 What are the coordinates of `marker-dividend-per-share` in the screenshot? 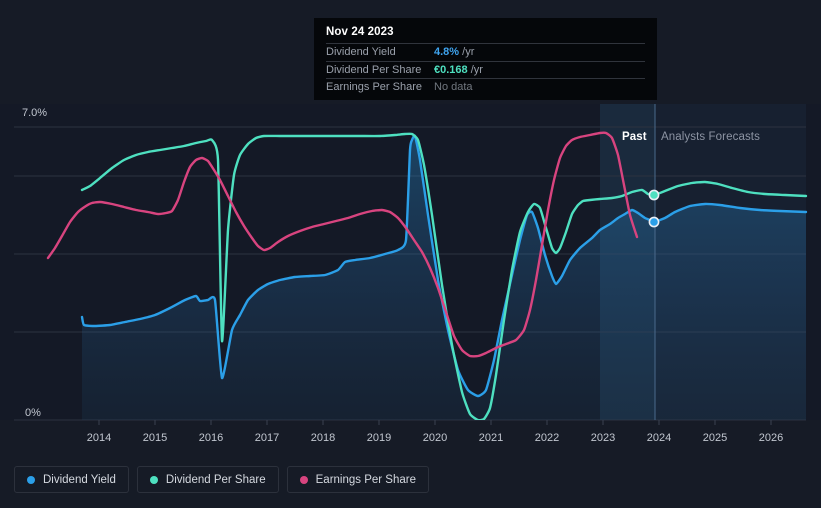 It's located at (654, 195).